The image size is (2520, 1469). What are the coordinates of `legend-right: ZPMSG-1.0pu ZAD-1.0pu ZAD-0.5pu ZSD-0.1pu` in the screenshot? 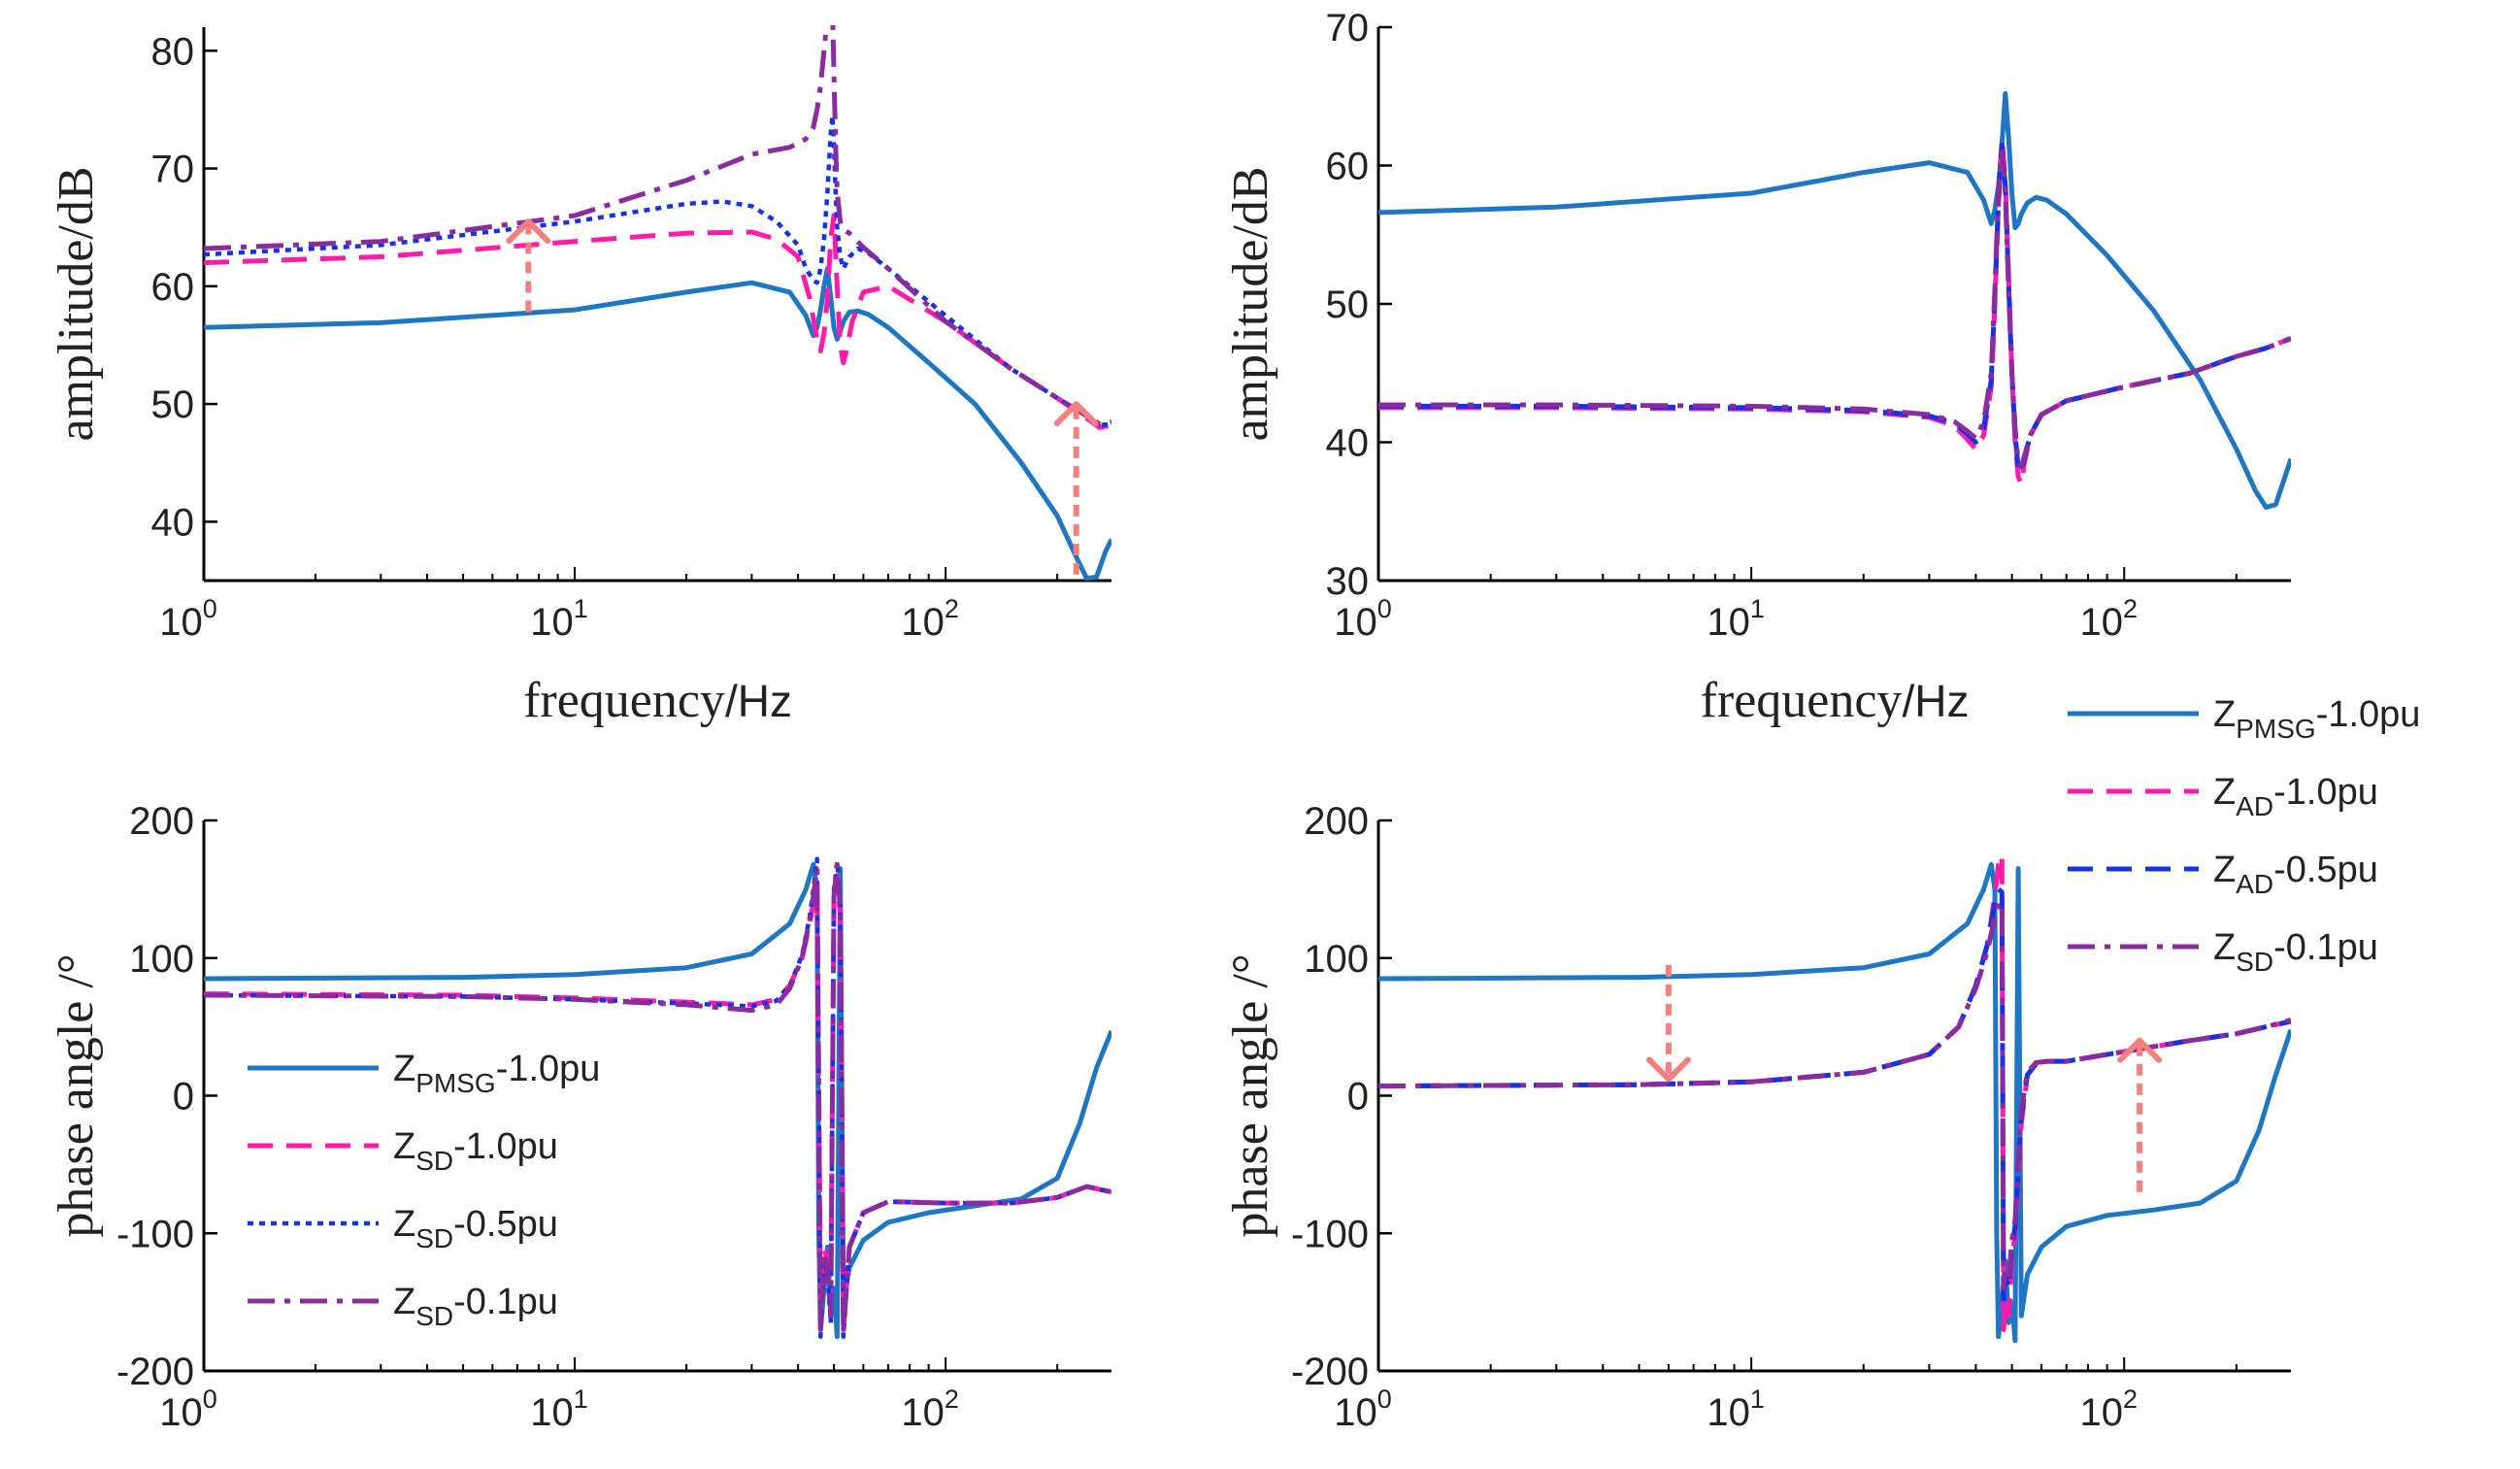 It's located at (2244, 835).